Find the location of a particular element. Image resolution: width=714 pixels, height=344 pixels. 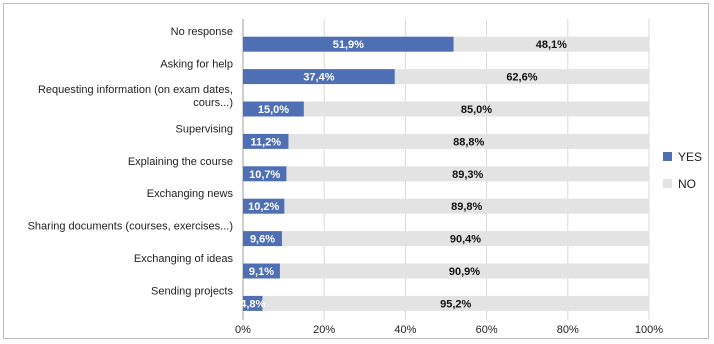

x-tick-label: 60% is located at coordinates (487, 330).